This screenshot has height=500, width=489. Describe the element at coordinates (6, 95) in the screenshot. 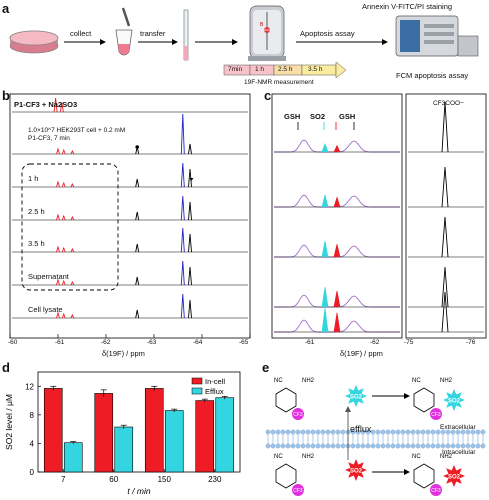

I see `panel-b-letter: b` at that location.